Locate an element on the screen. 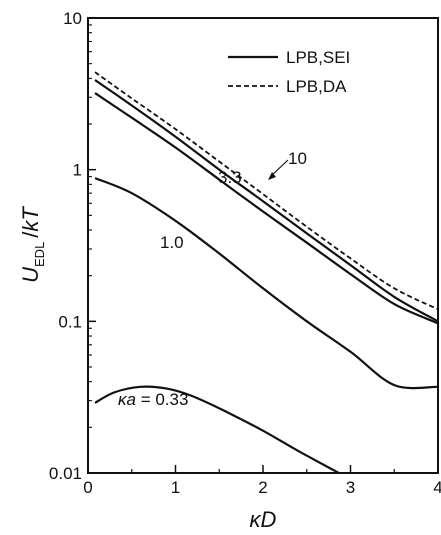  y-axis-title-slash: / is located at coordinates (30, 234).